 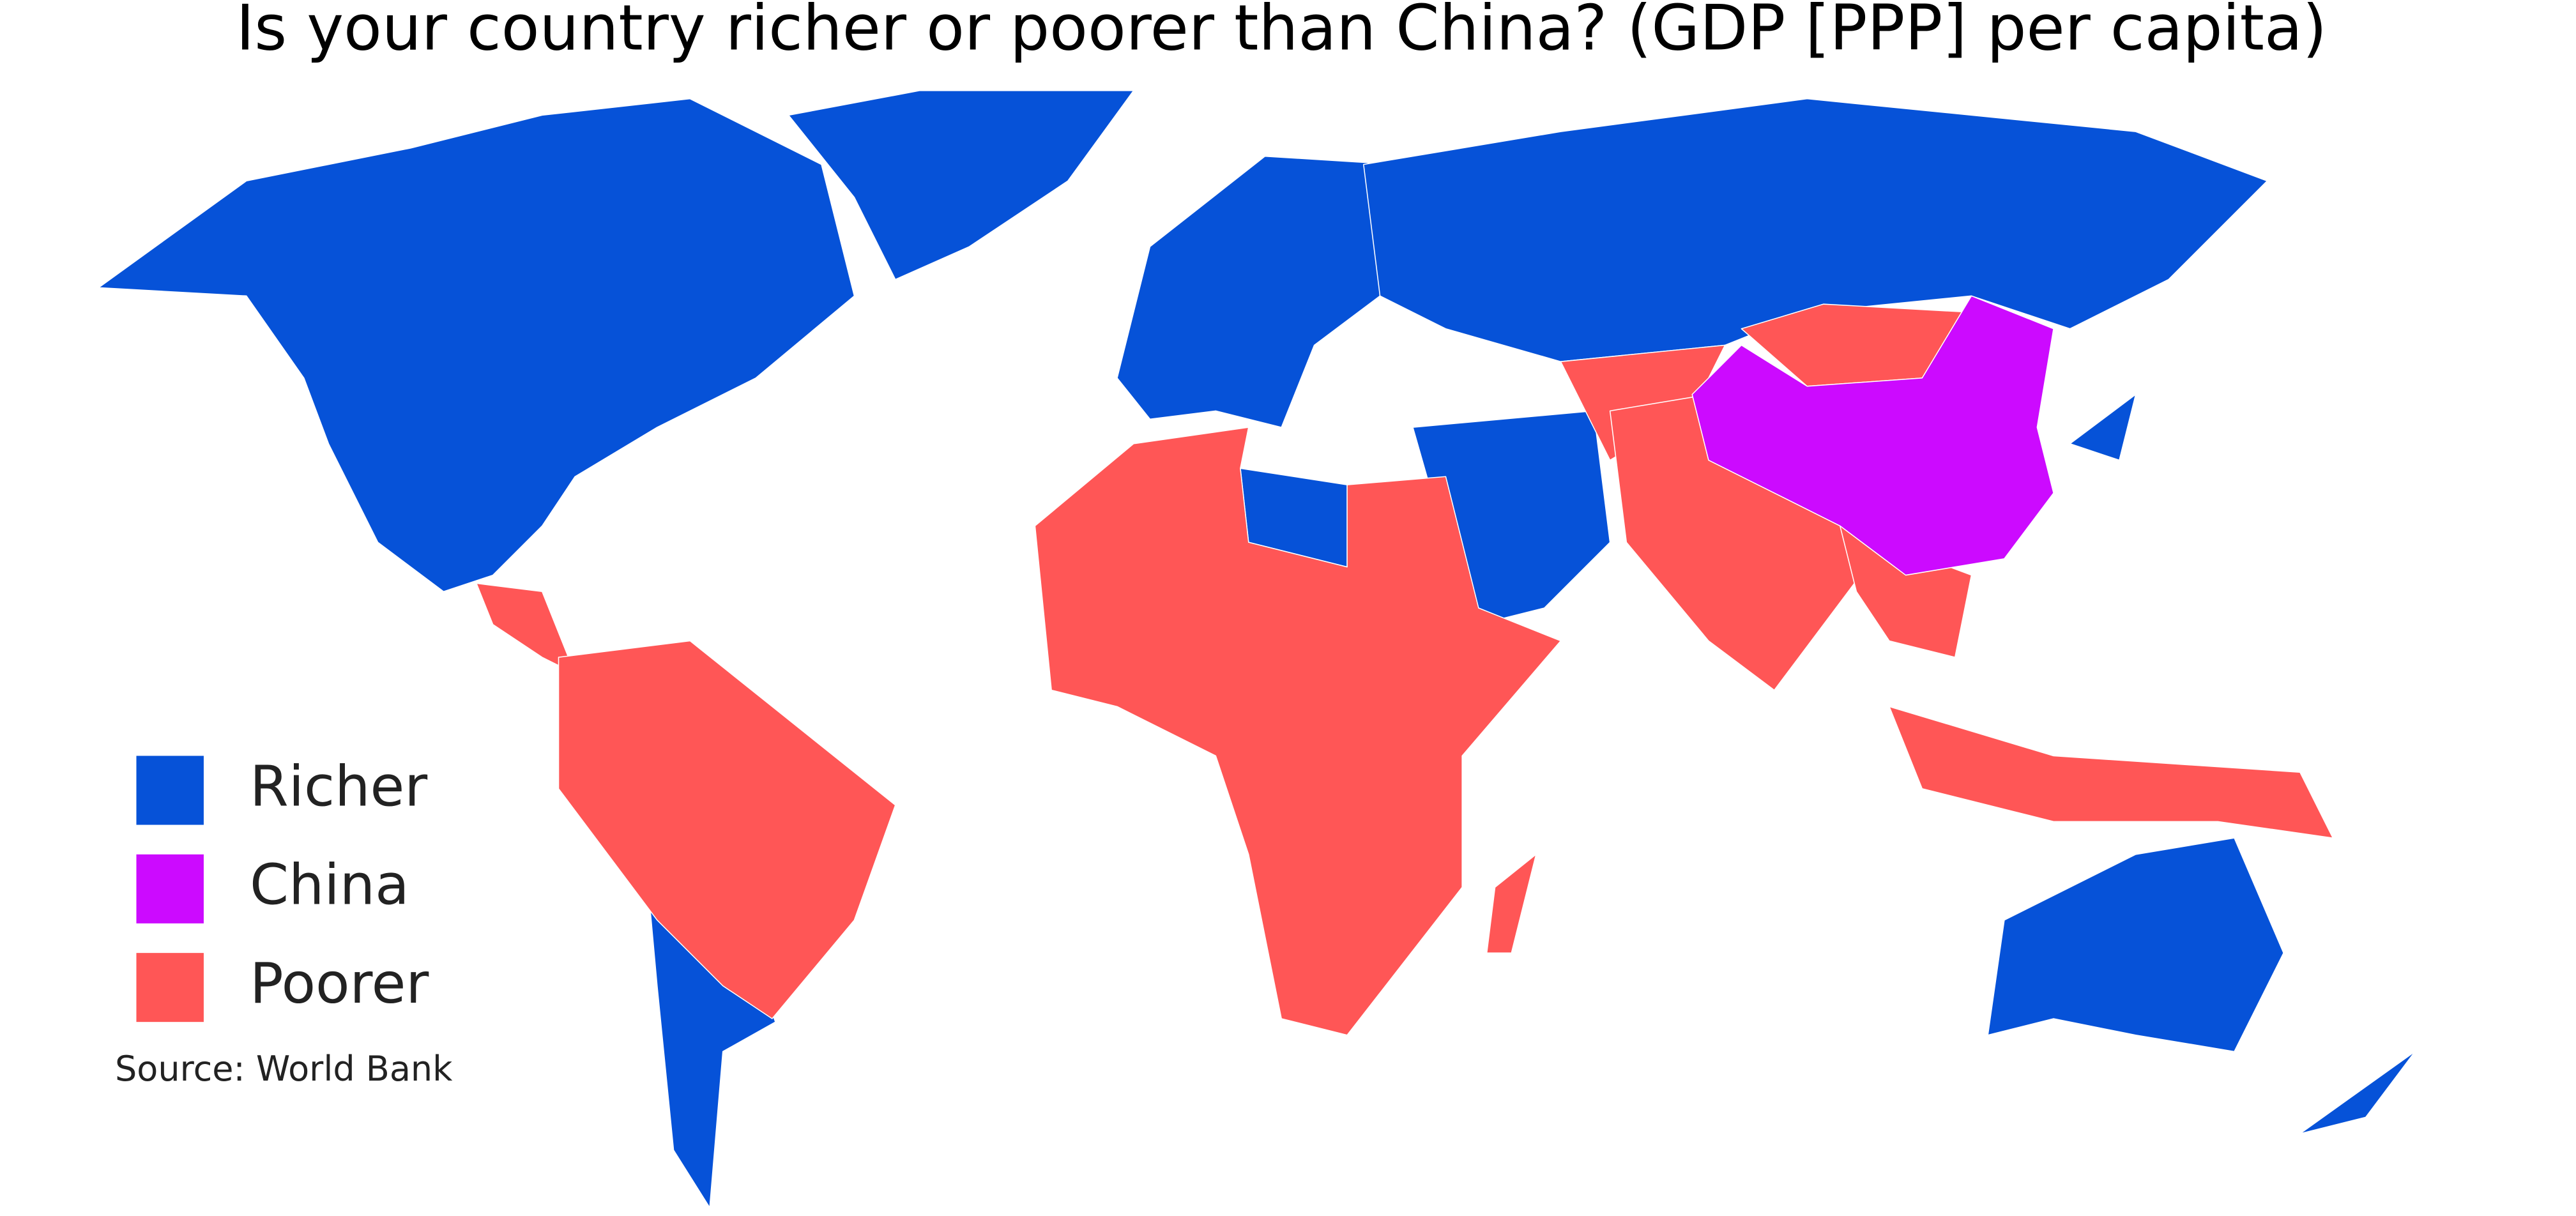 I want to click on madagascar, so click(x=1512, y=904).